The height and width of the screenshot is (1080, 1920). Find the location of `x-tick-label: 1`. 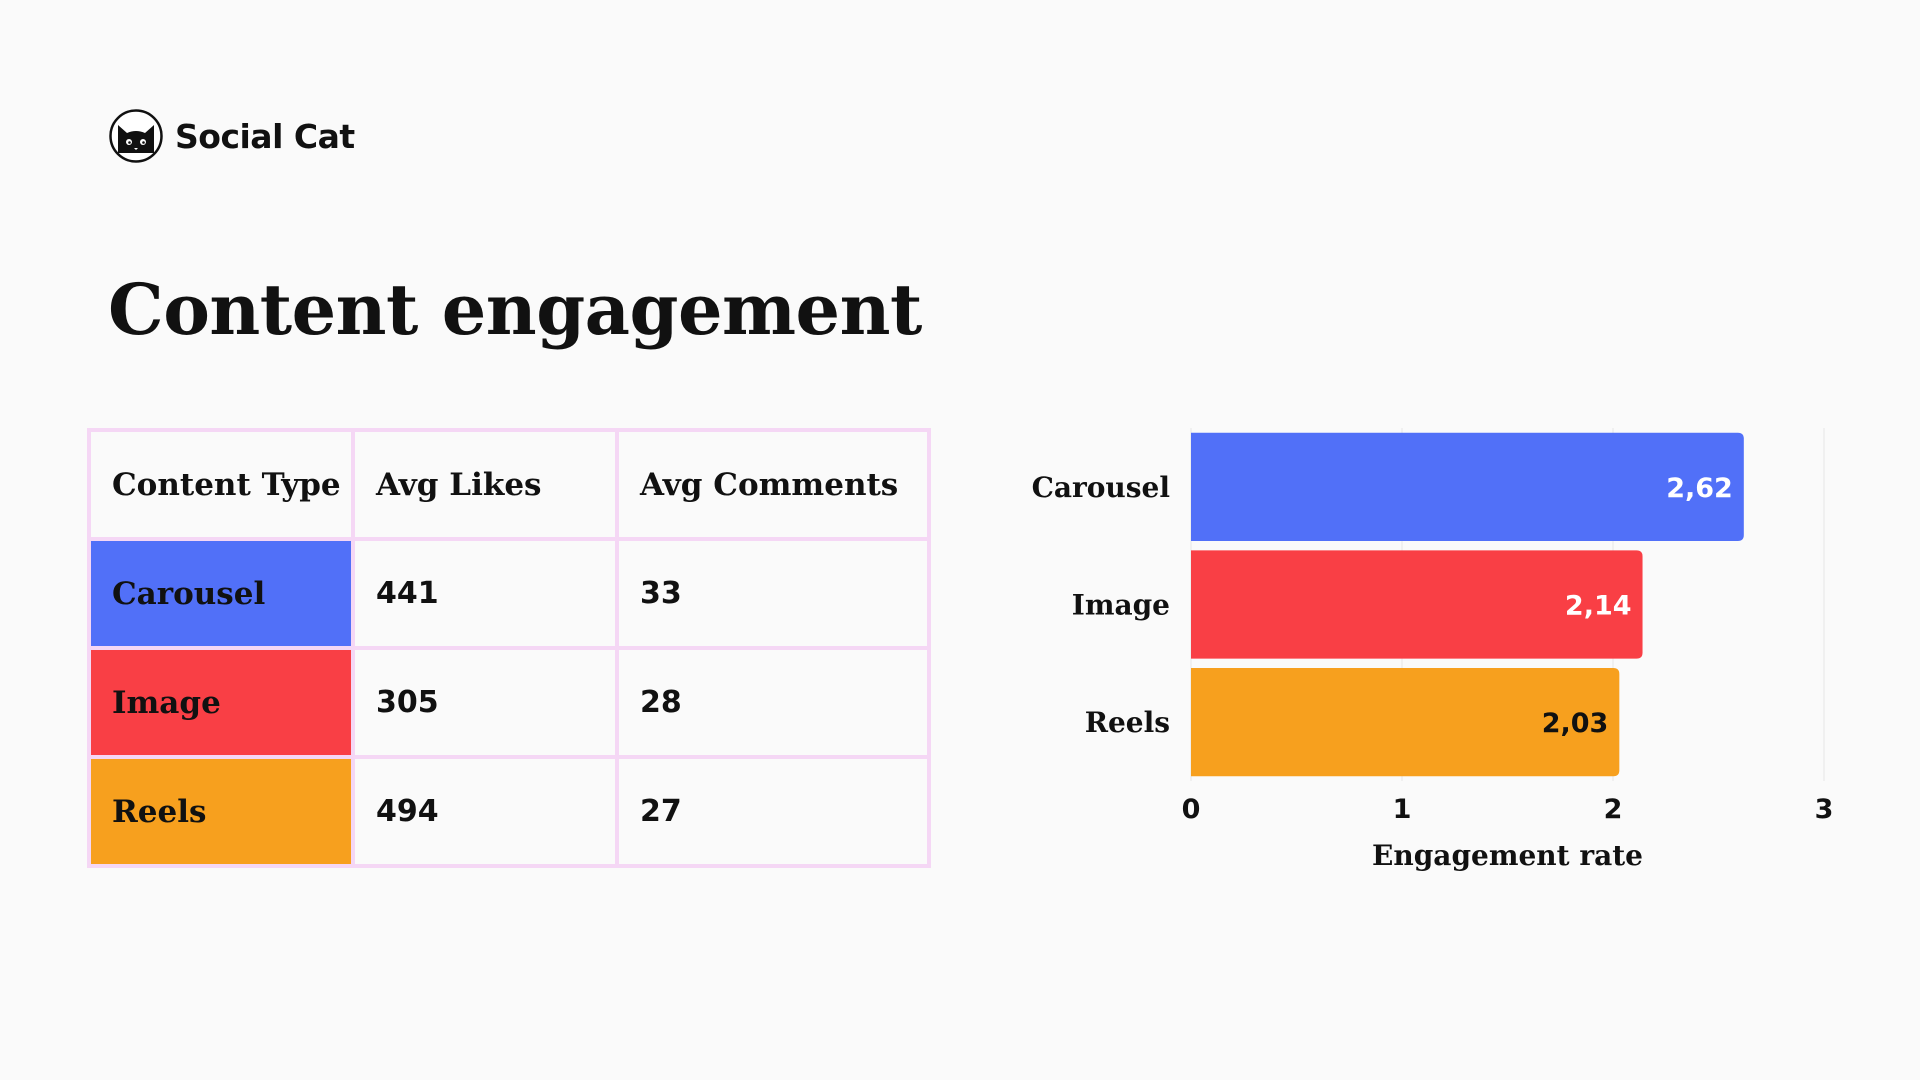

x-tick-label: 1 is located at coordinates (1402, 809).